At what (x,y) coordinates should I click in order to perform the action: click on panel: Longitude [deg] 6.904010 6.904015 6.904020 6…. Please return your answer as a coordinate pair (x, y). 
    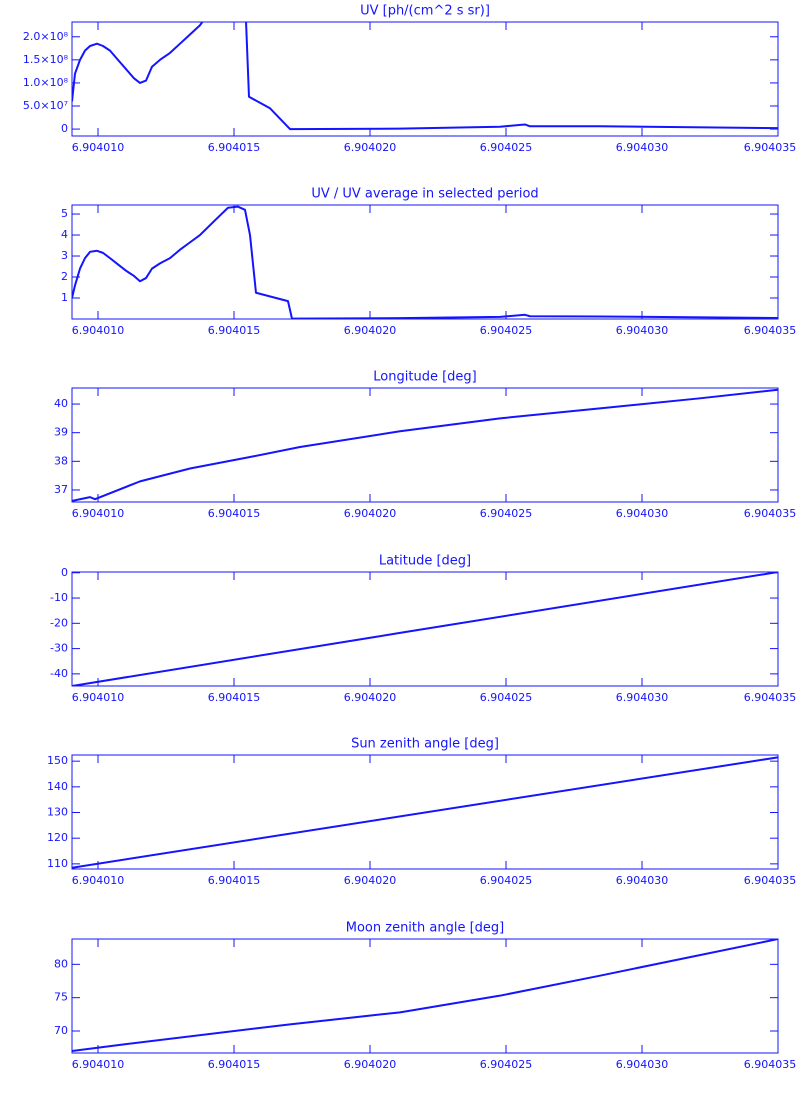
    Looking at the image, I should click on (425, 445).